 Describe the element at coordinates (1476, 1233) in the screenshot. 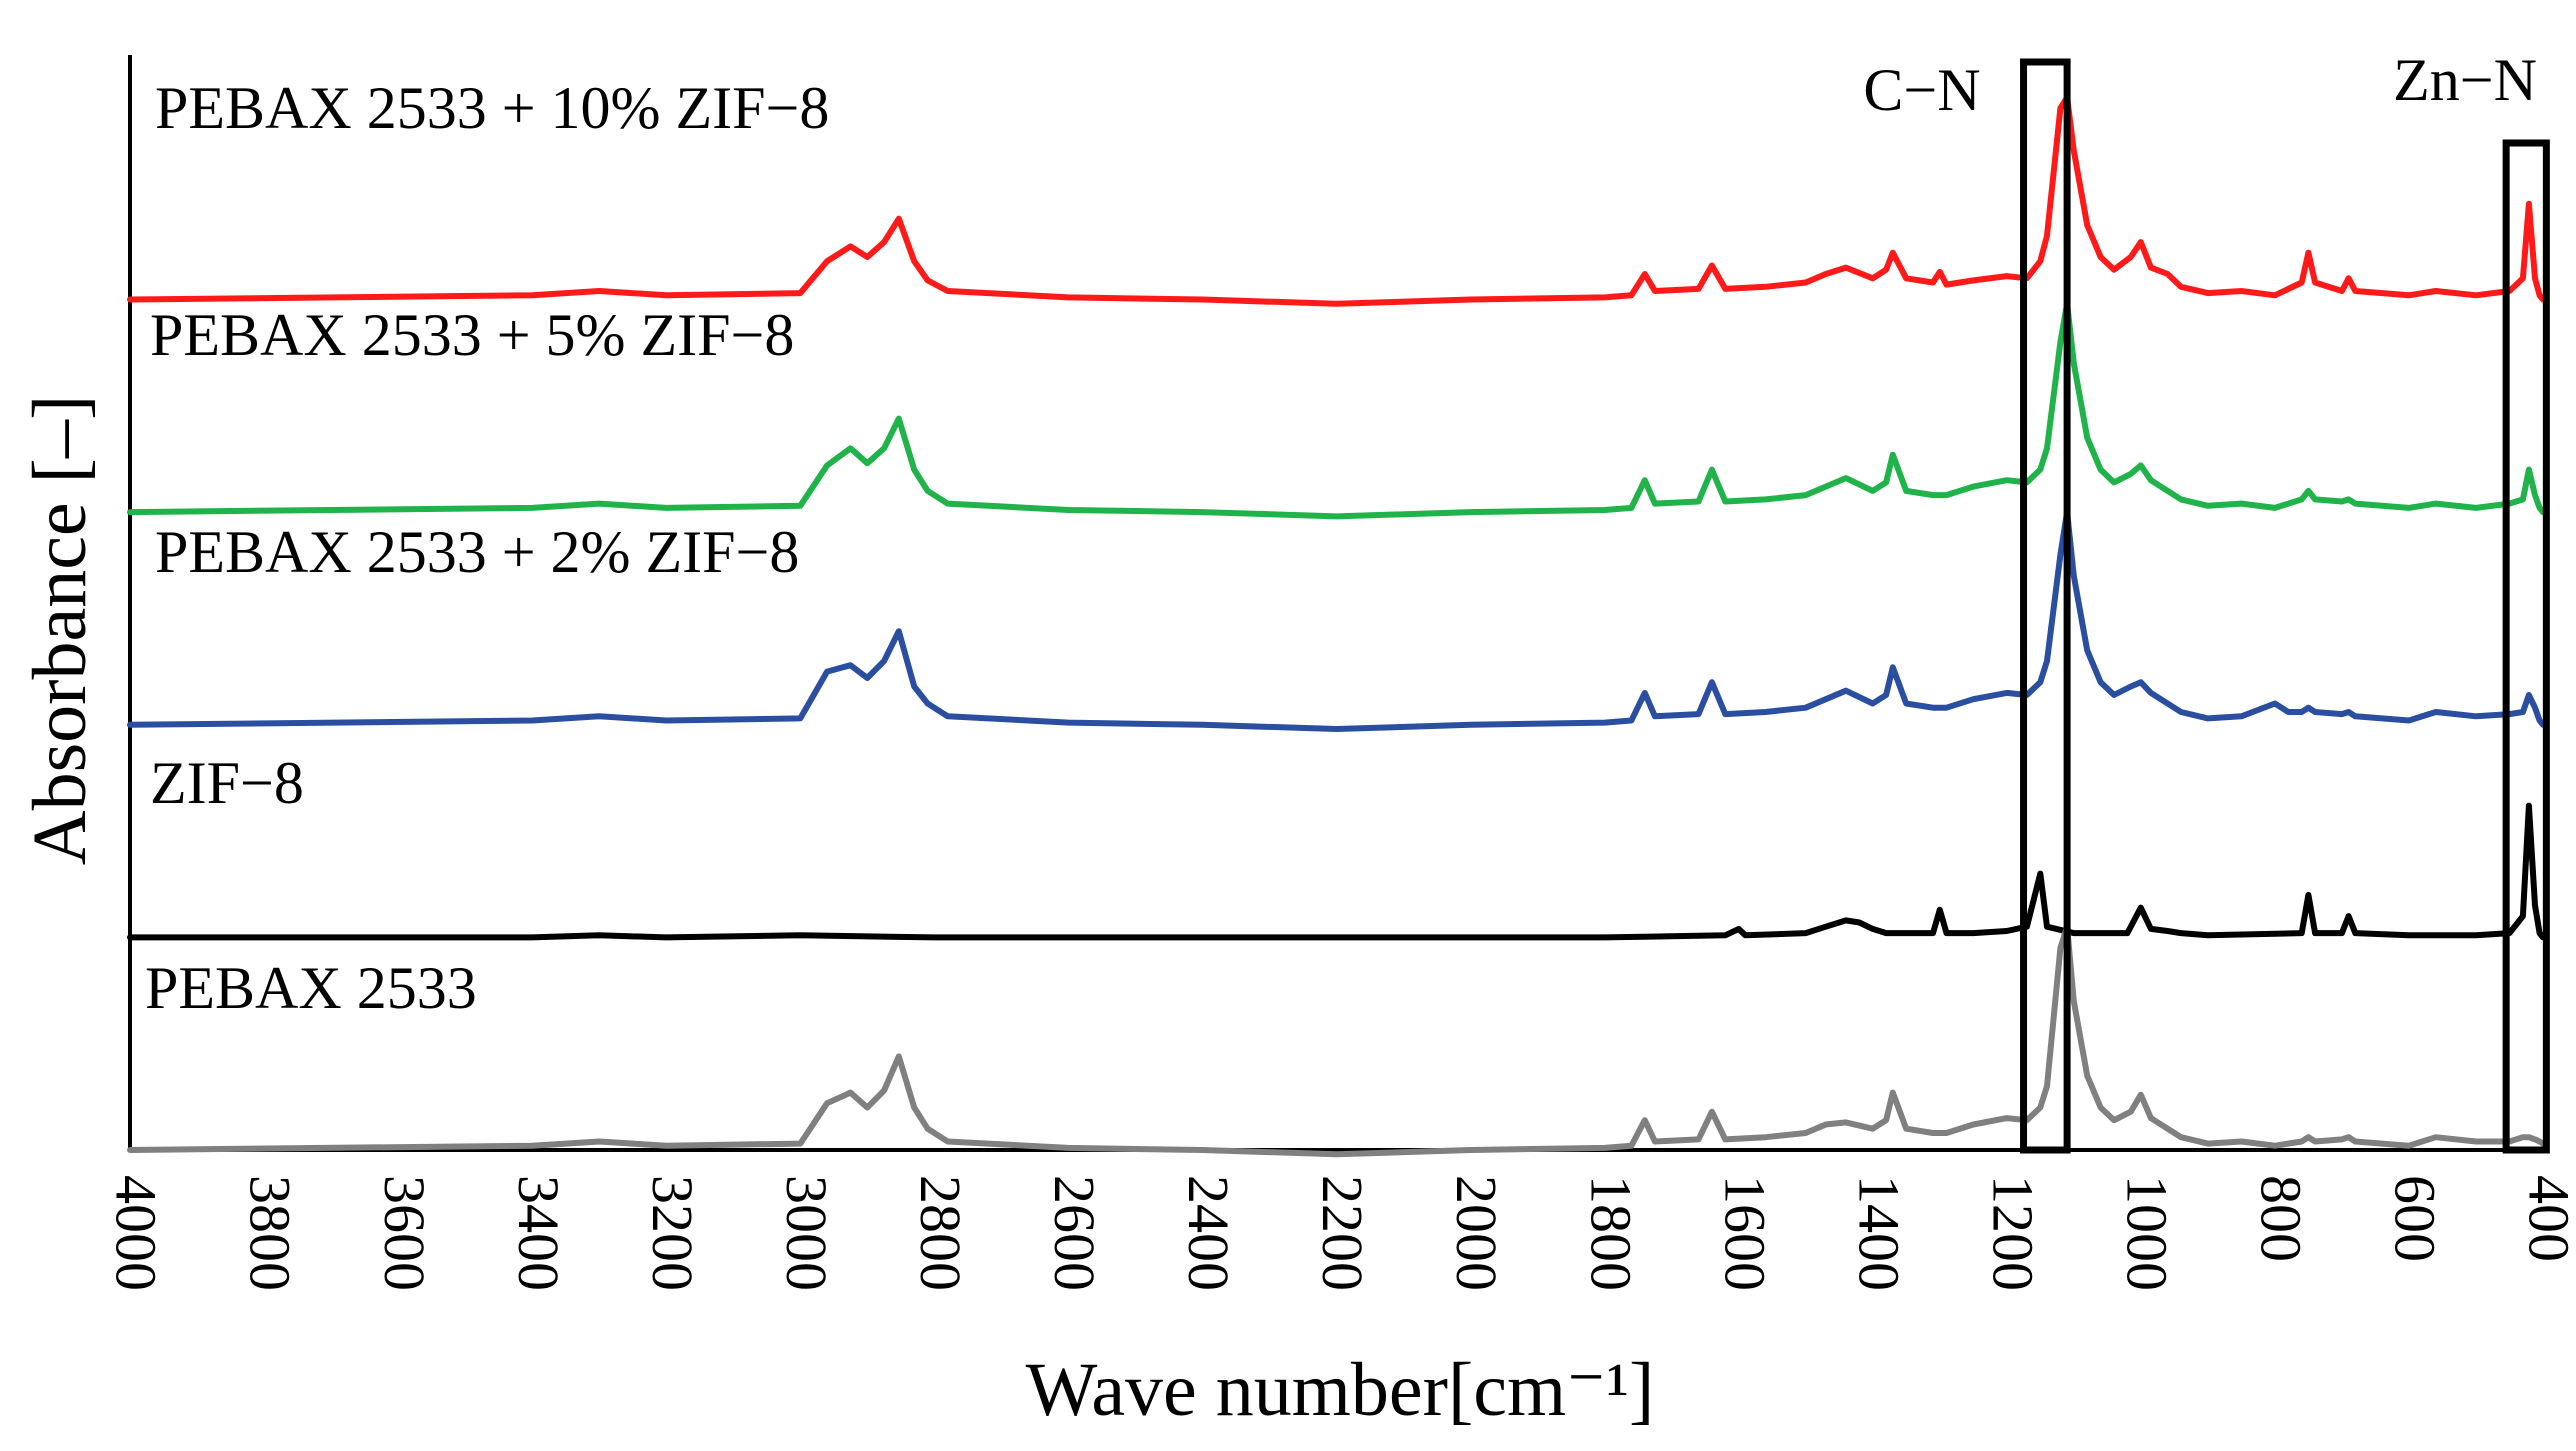

I see `x-tick-label: 2000` at that location.